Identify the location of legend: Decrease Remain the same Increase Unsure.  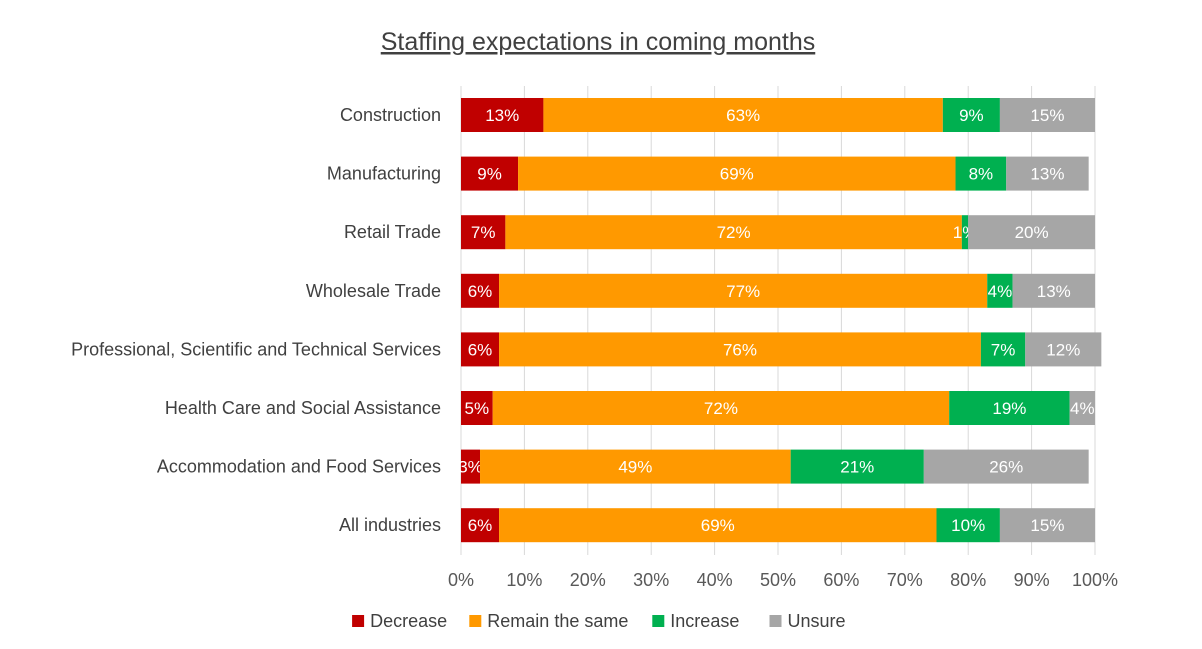
(599, 621).